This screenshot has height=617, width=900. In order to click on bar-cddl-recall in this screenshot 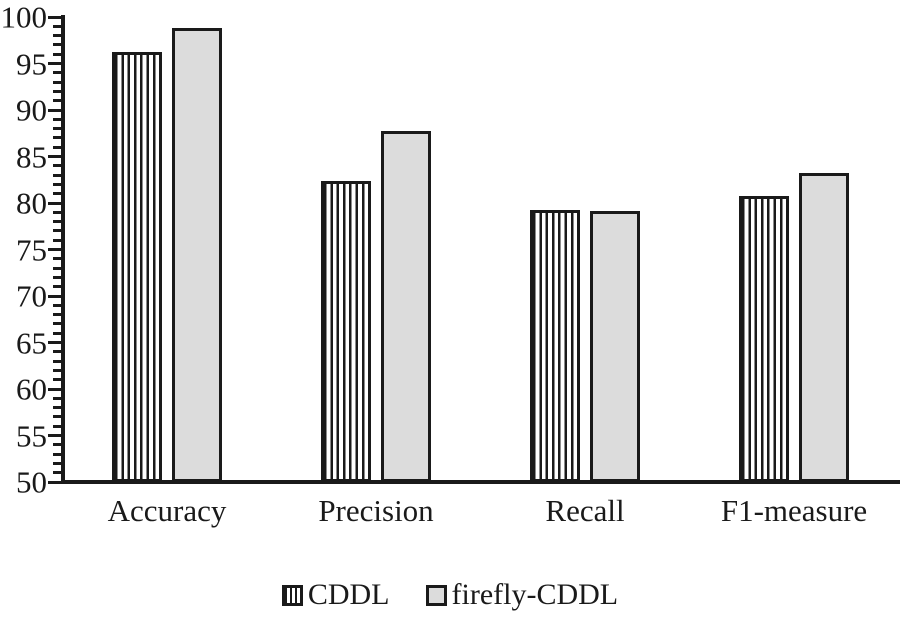, I will do `click(555, 346)`.